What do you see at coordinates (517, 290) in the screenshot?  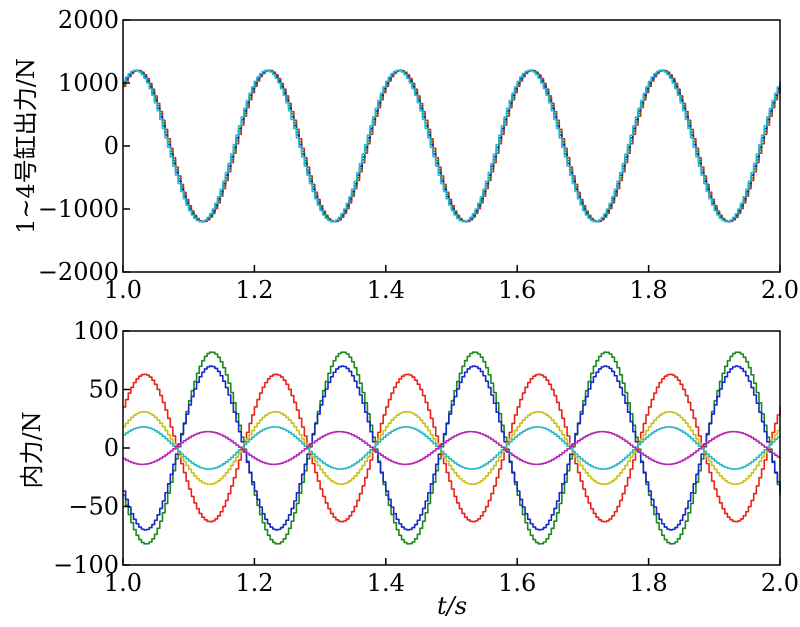 I see `x-tick-label-top: 1.6` at bounding box center [517, 290].